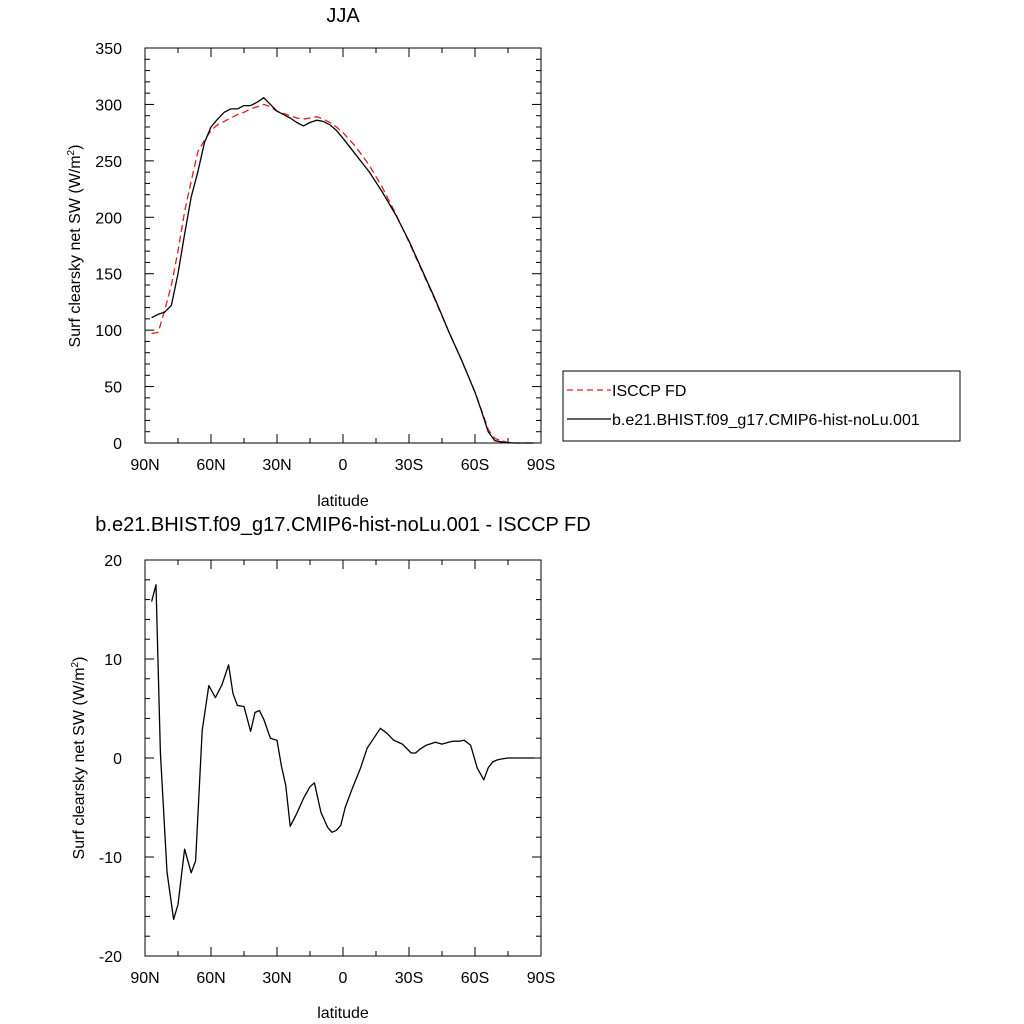 The height and width of the screenshot is (1024, 1024). I want to click on chart-bottom-x-tick-label: 60S, so click(475, 978).